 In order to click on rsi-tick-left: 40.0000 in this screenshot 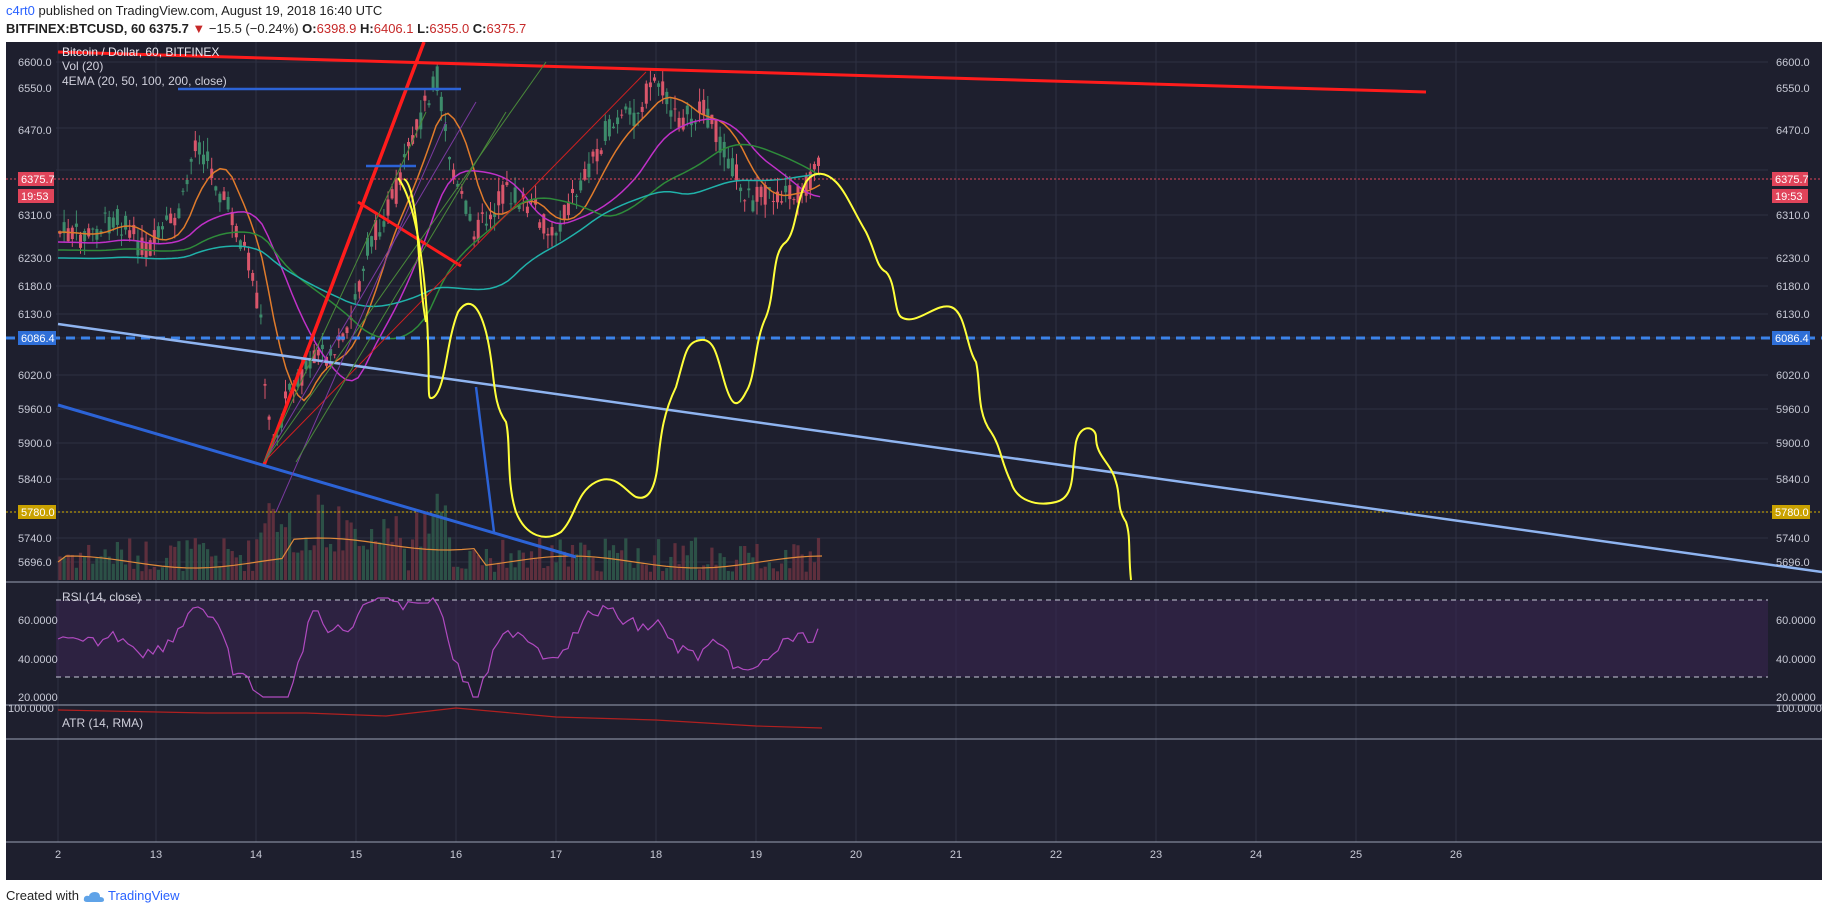, I will do `click(38, 660)`.